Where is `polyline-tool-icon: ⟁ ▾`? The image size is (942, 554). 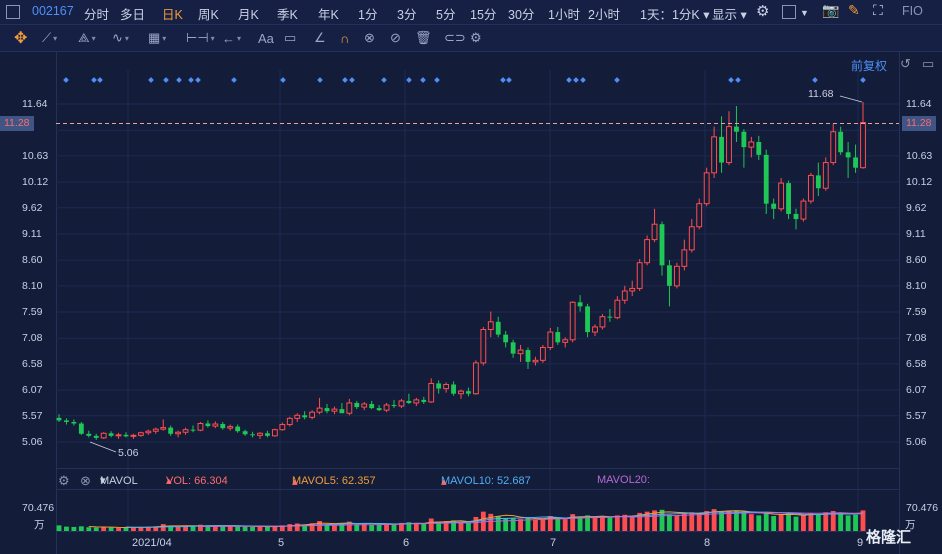
polyline-tool-icon: ⟁ ▾ is located at coordinates (87, 37).